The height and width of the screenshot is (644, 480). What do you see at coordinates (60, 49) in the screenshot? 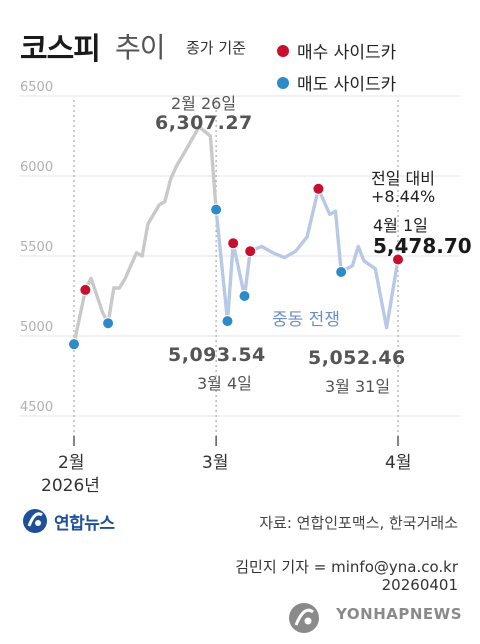
I see `chart-title: 코스피` at bounding box center [60, 49].